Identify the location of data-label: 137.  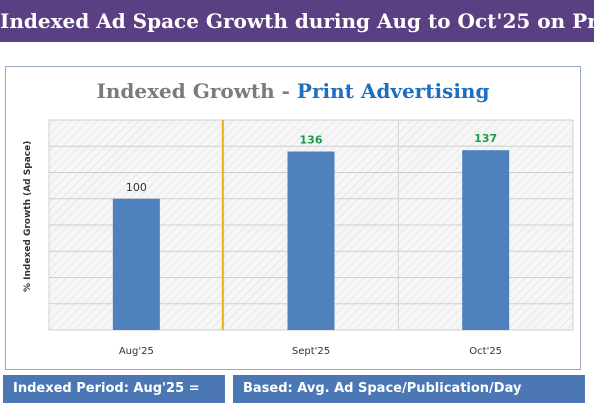
(485, 138).